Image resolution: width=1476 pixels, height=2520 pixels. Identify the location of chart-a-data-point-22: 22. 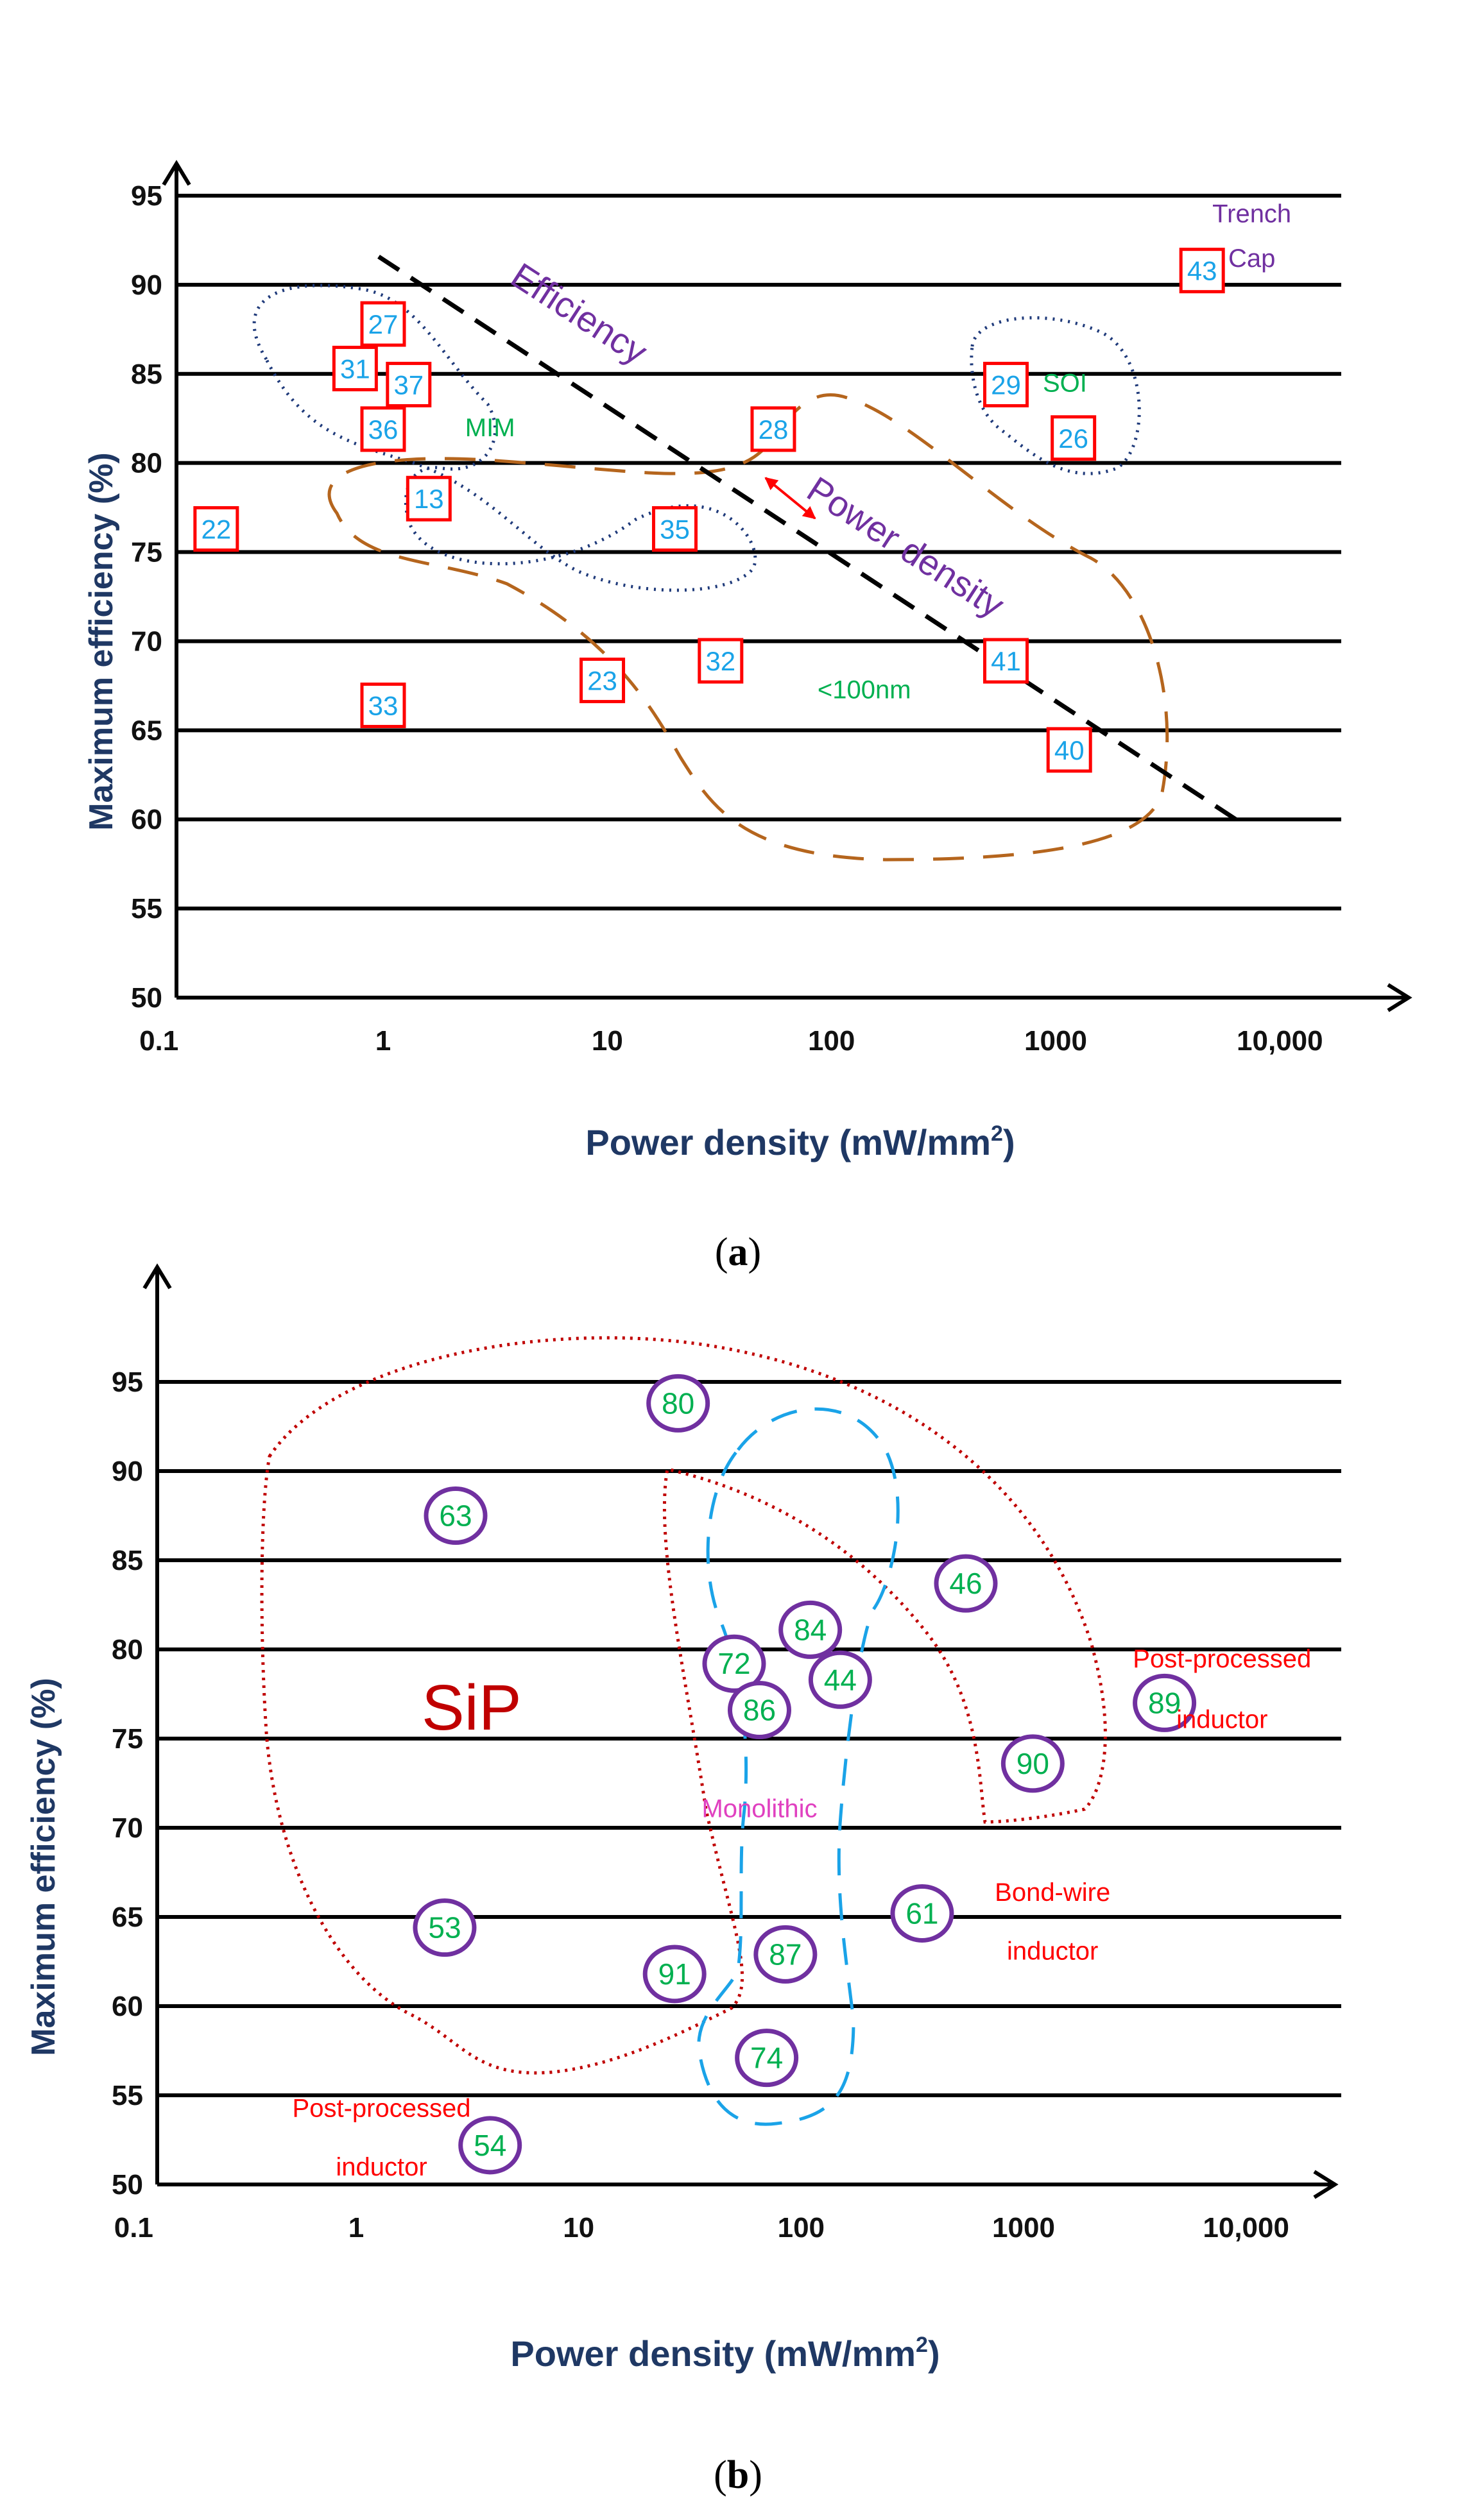
(216, 529).